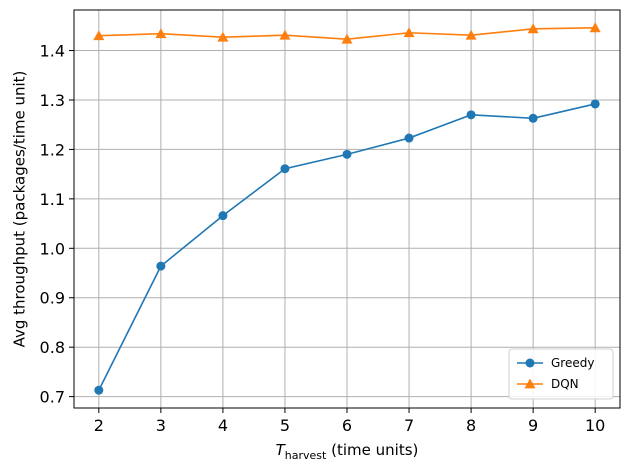  Describe the element at coordinates (57, 224) in the screenshot. I see `y-axis-ticks: 0.7 0.8 0.9 1.0 1.1 1.2 1.3 1.4` at that location.